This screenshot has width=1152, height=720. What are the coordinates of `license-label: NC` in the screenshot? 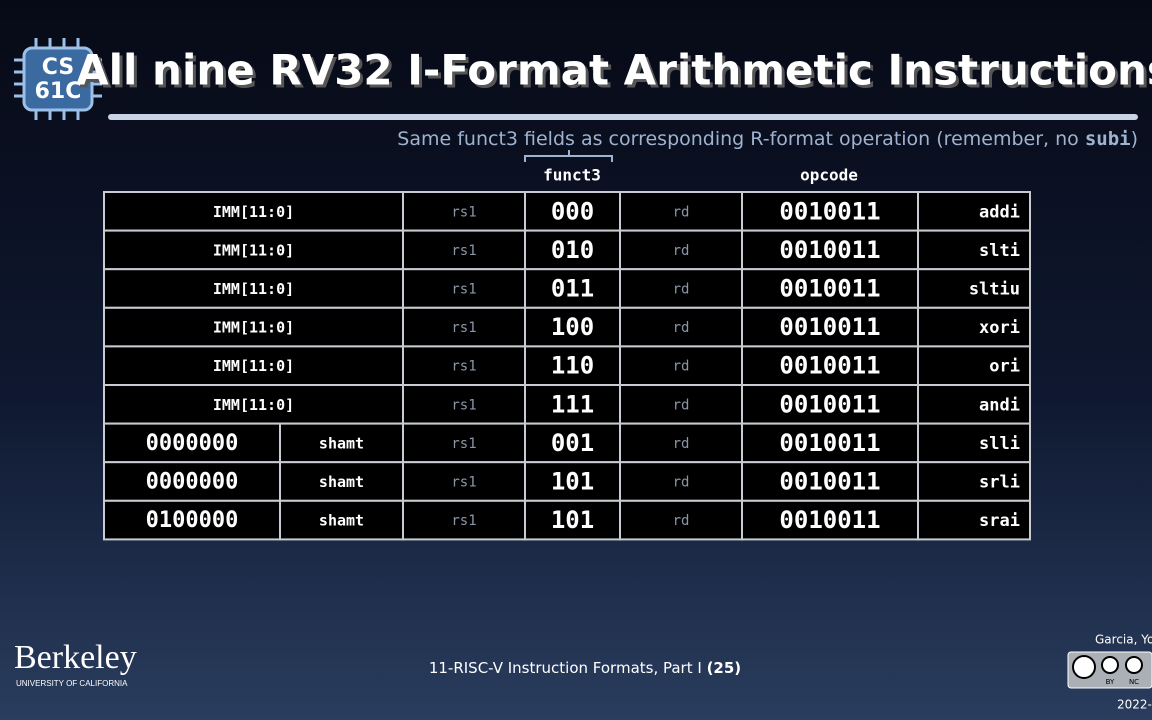 It's located at (1134, 682).